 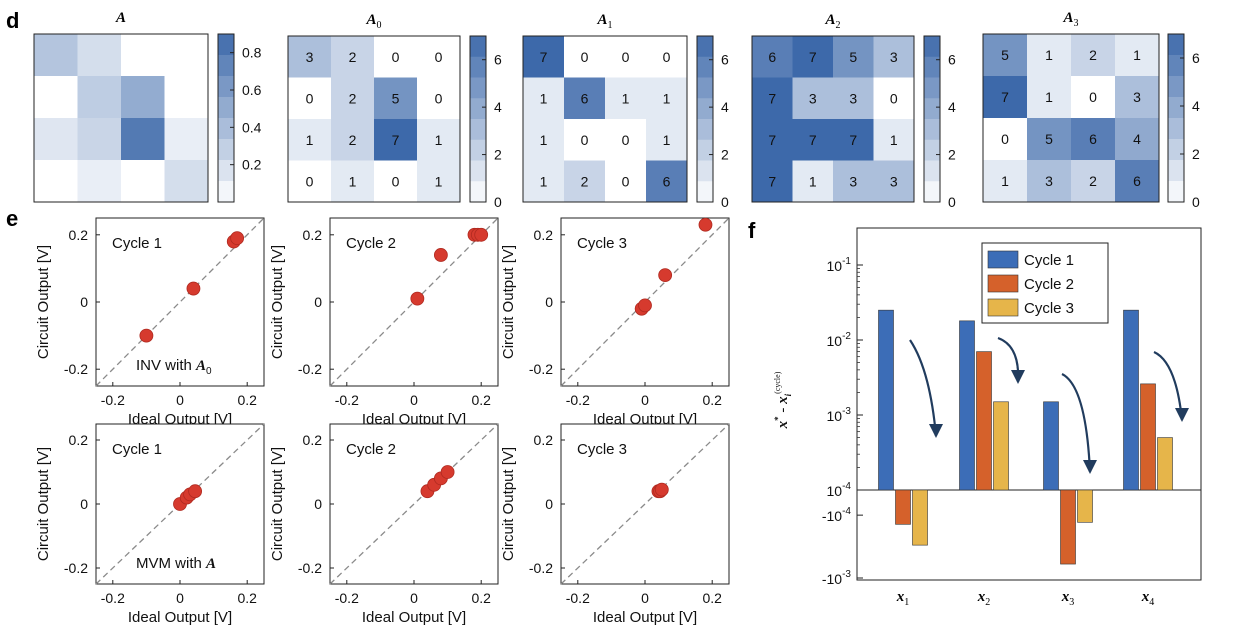 What do you see at coordinates (79, 440) in the screenshot?
I see `y-tick-label: 0.2` at bounding box center [79, 440].